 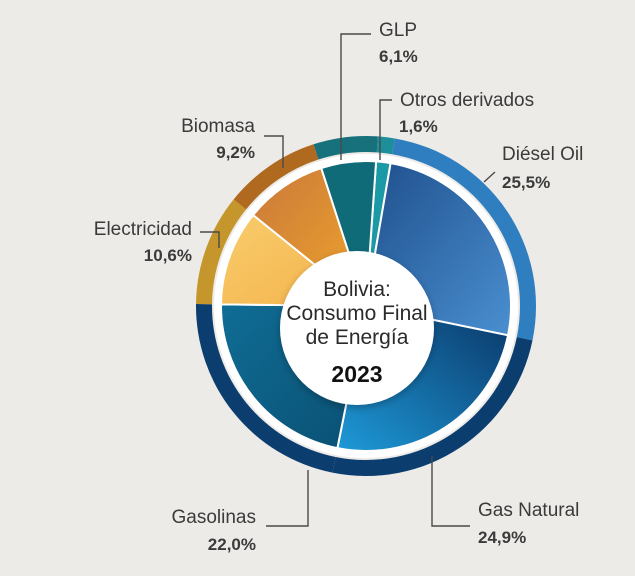 I want to click on leader-biomasa, so click(x=274, y=151).